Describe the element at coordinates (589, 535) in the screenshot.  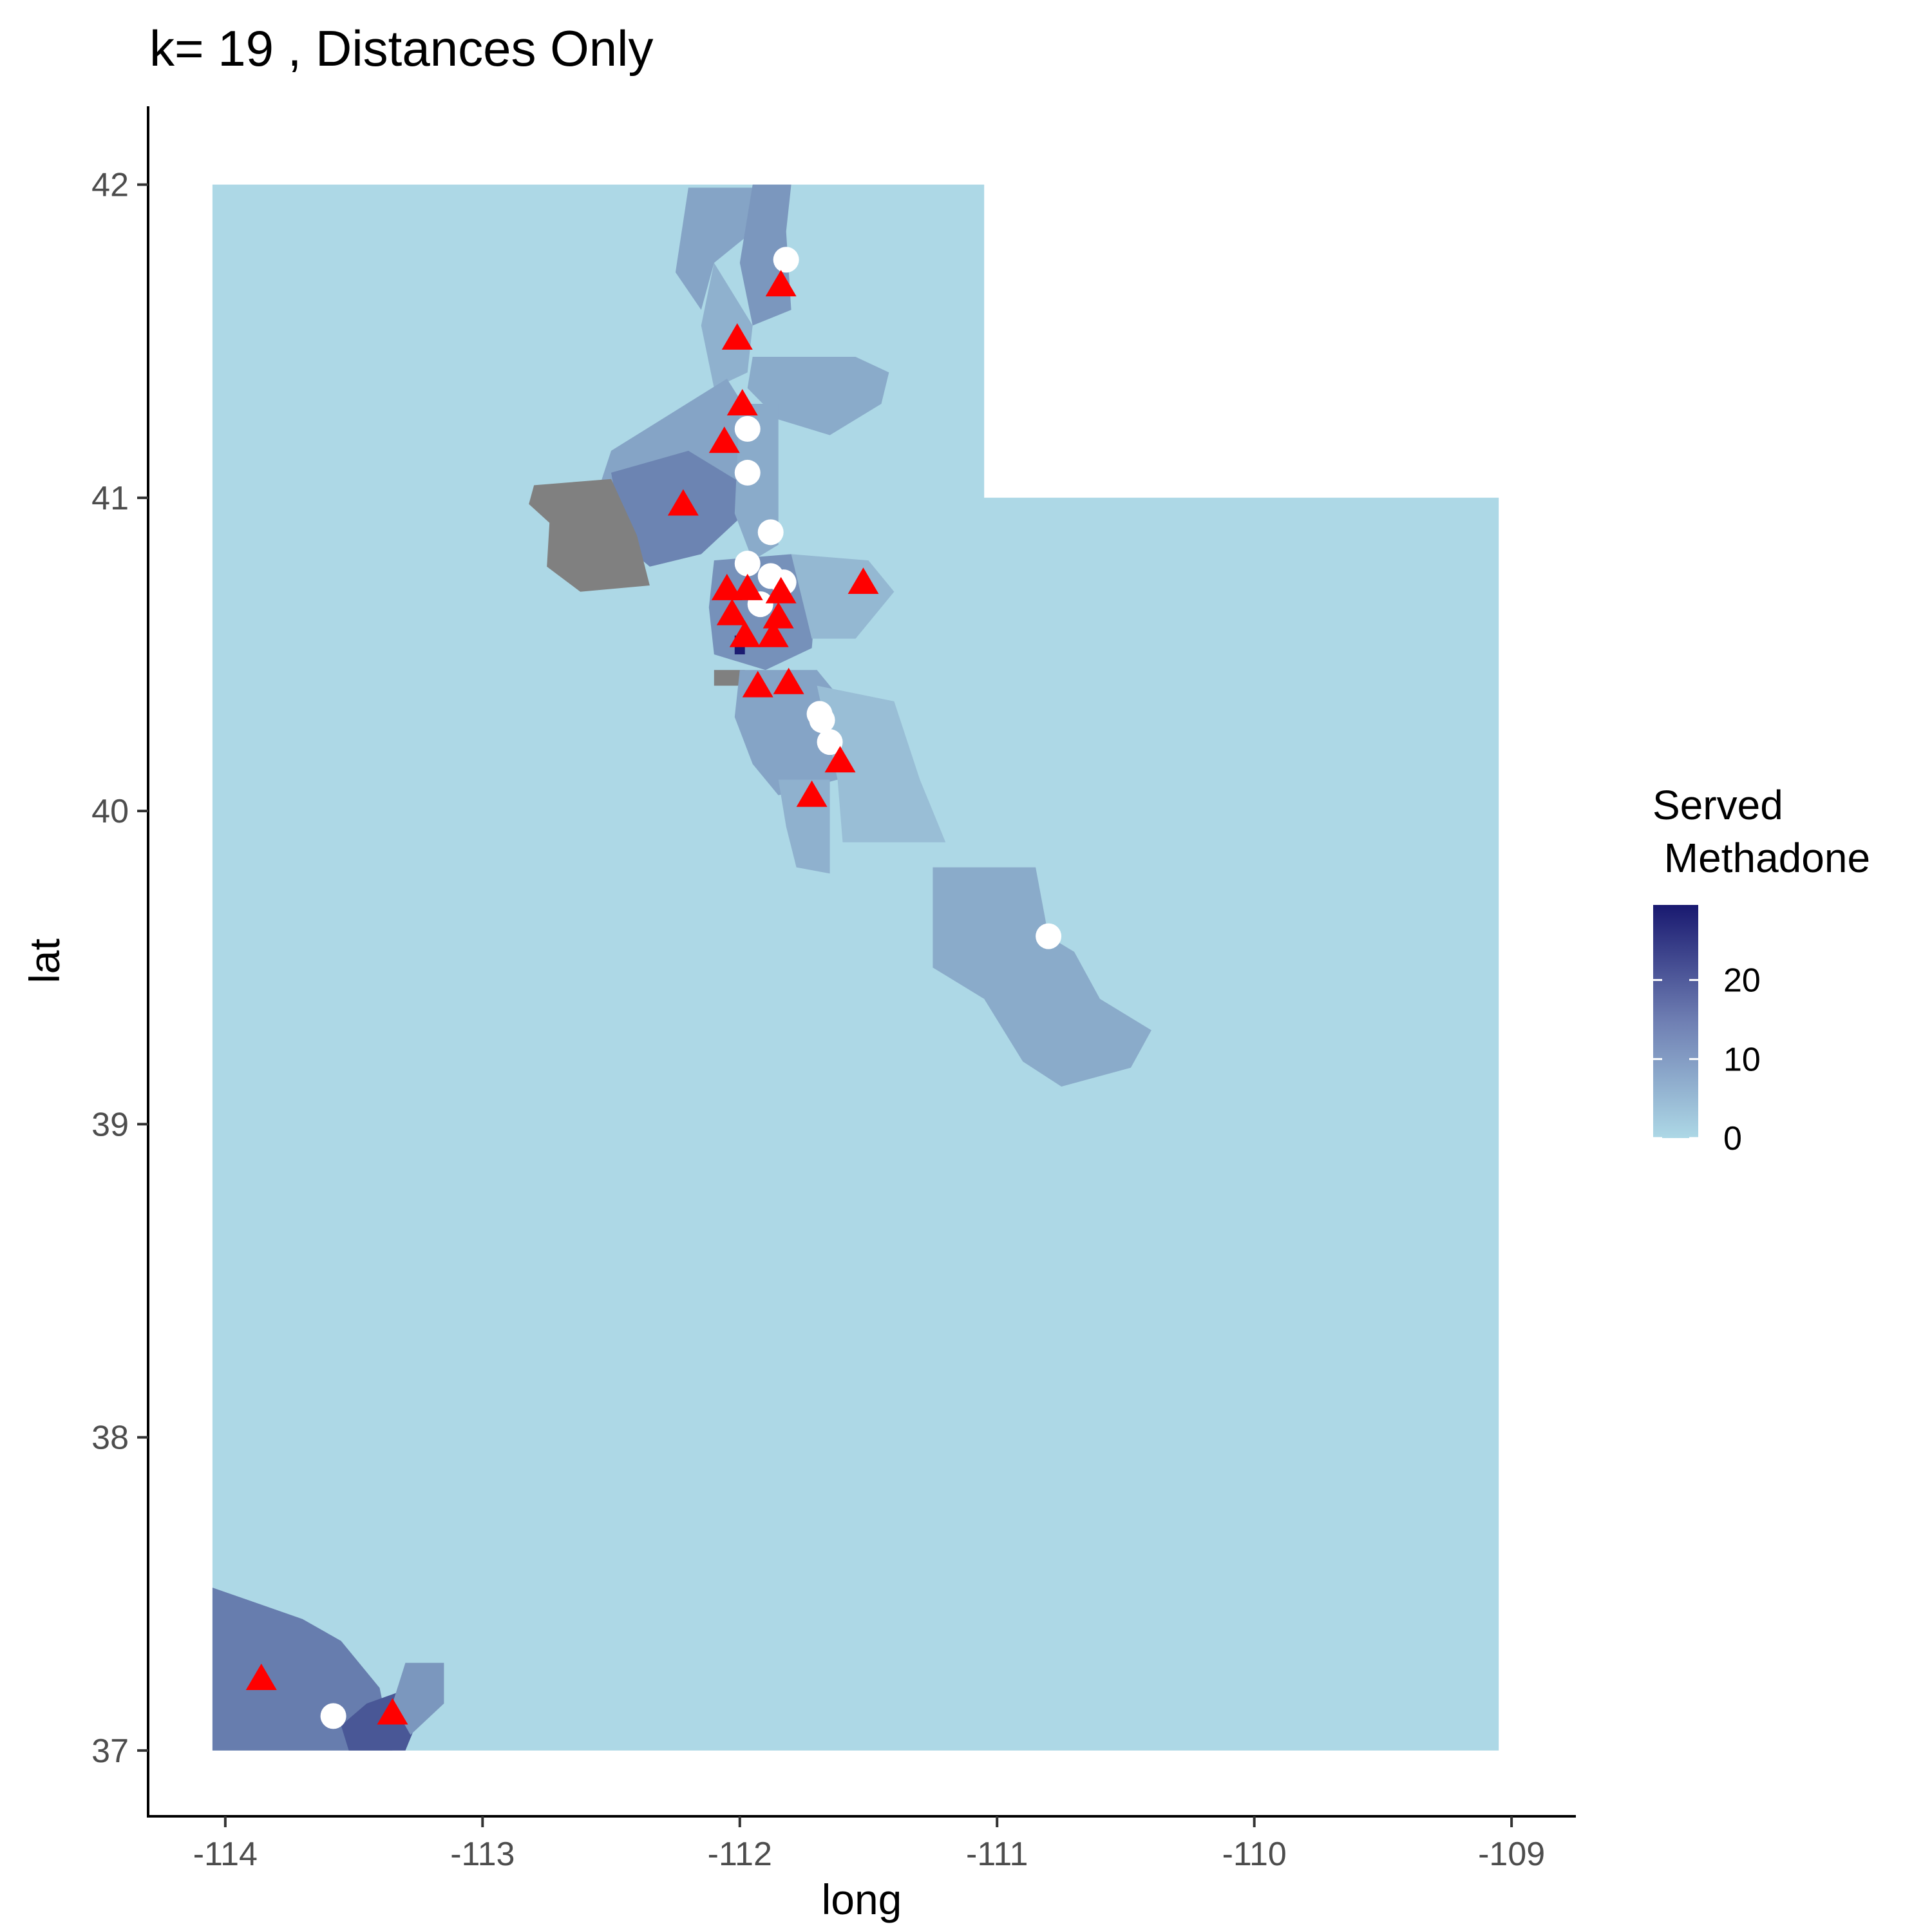
I see `region-grey-unknown` at that location.